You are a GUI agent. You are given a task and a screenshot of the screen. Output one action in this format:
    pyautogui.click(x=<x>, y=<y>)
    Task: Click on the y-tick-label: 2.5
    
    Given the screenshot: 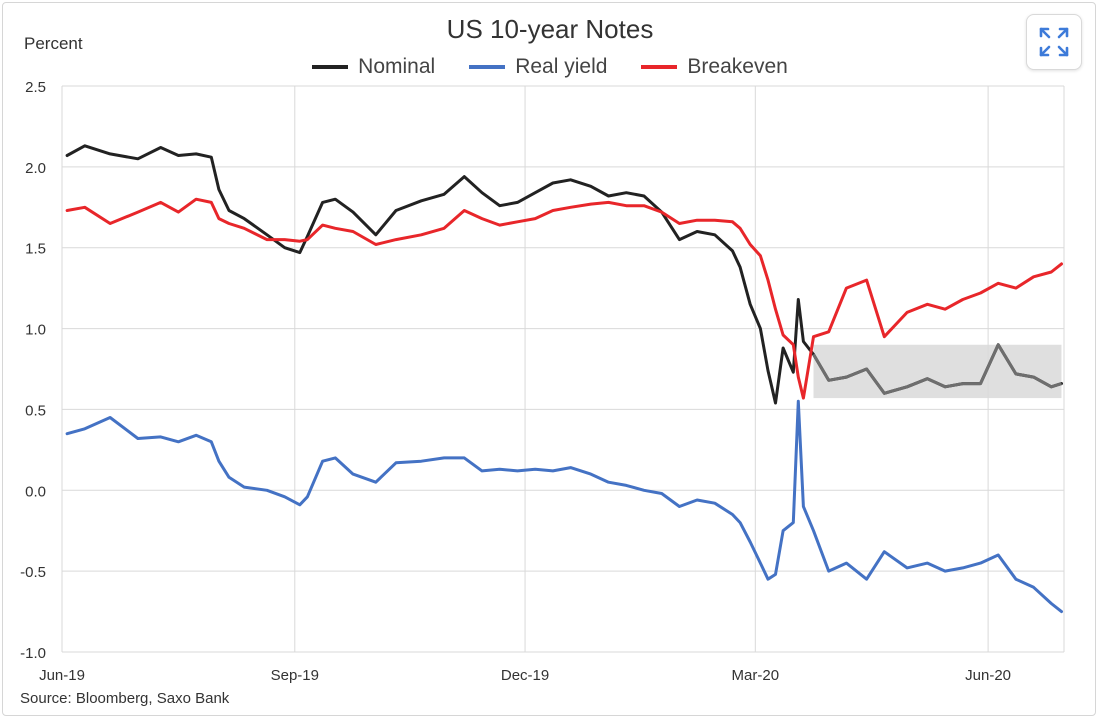 What is the action you would take?
    pyautogui.click(x=35, y=87)
    